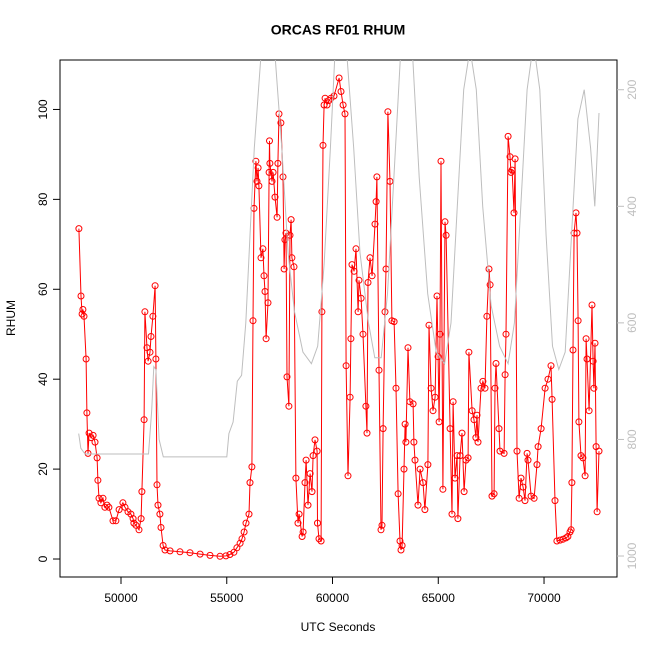  Describe the element at coordinates (439, 598) in the screenshot. I see `x-tick-label: 65000` at that location.